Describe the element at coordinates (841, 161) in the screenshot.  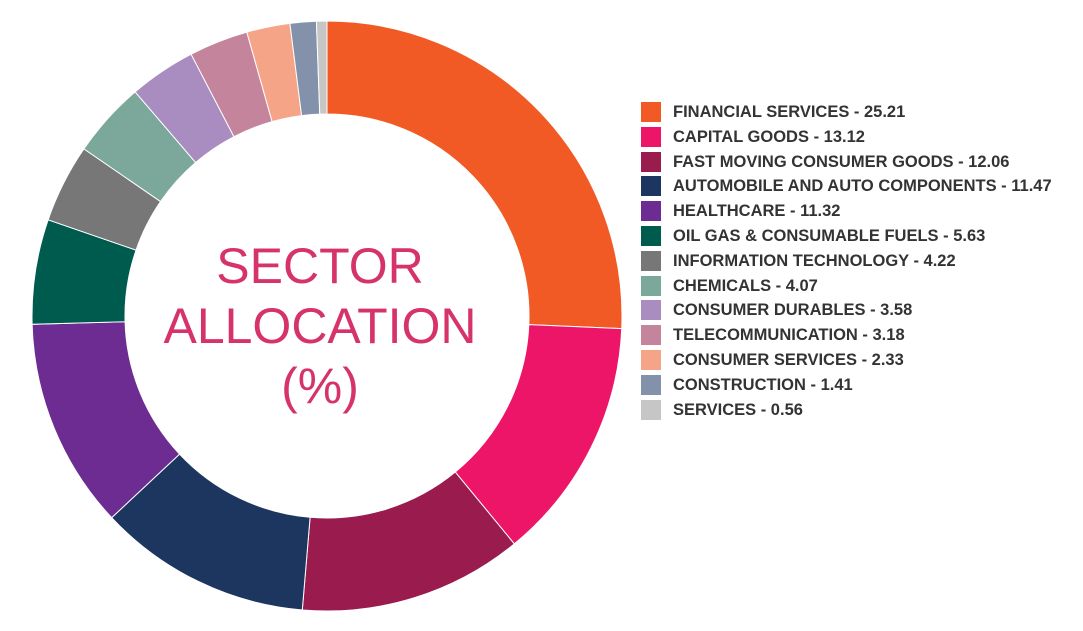
I see `legend-label: FAST MOVING CONSUMER GOODS - 12.06` at that location.